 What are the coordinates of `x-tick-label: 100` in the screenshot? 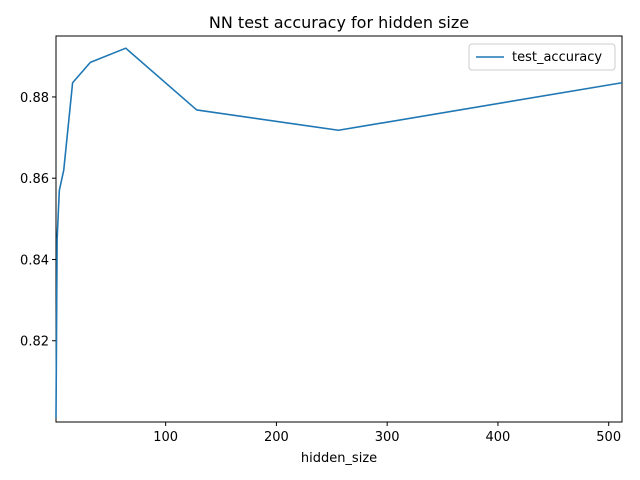 It's located at (165, 437).